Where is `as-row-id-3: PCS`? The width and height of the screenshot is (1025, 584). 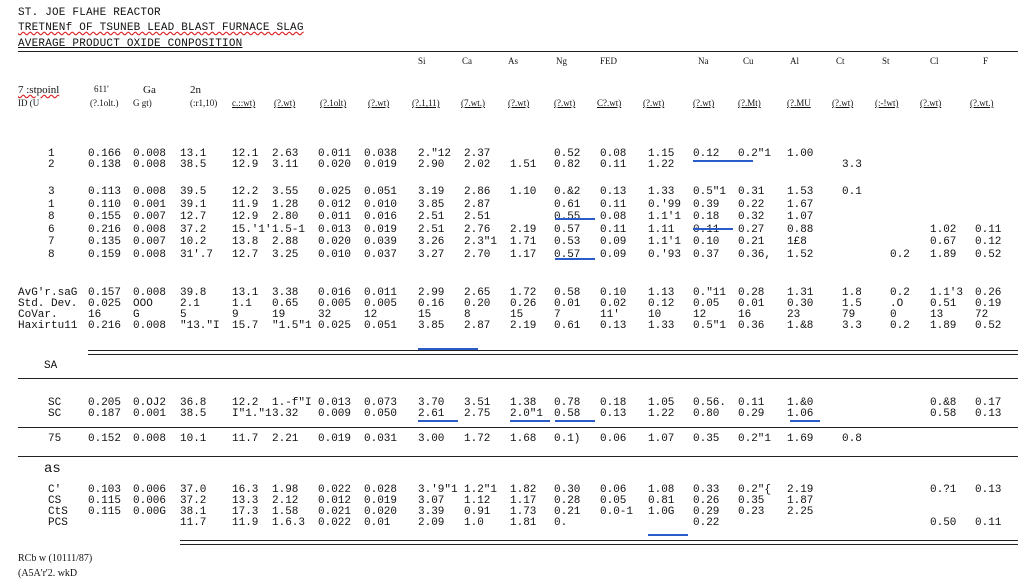
as-row-id-3: PCS is located at coordinates (58, 523).